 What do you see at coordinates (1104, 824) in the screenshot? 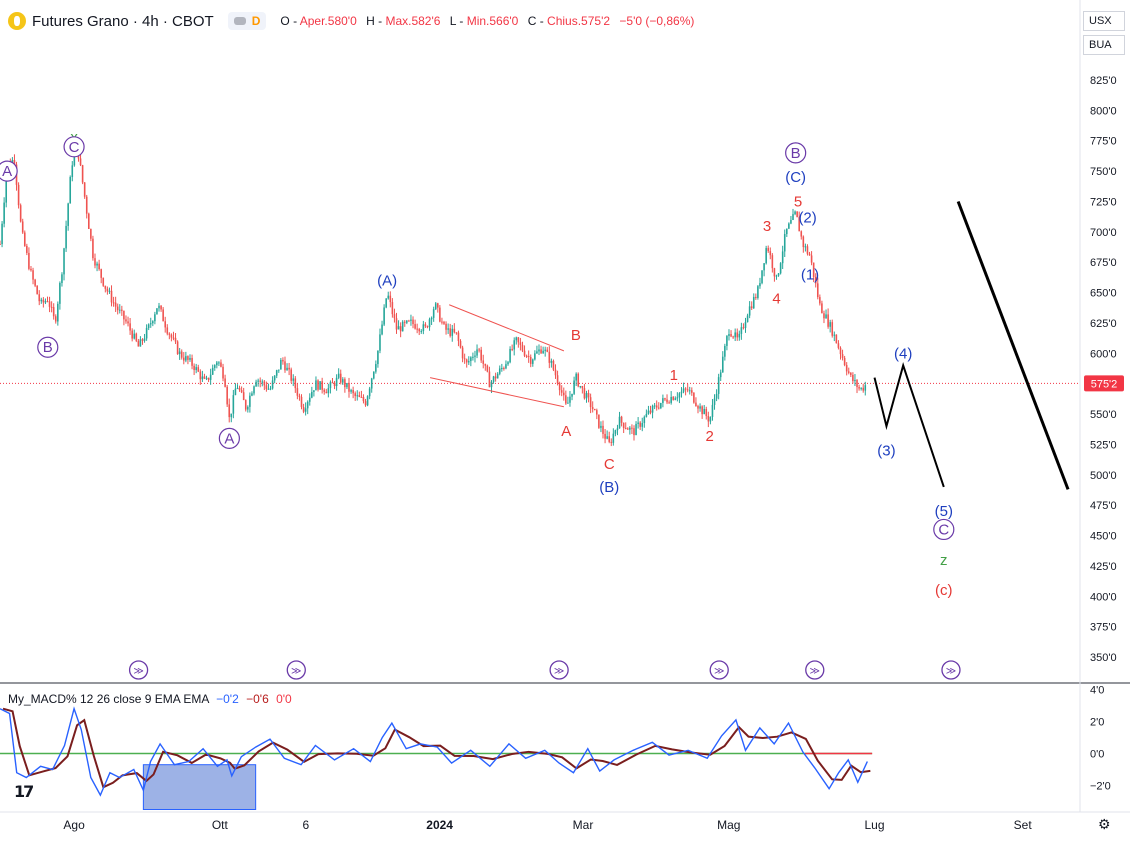
I see `settings-gear-icon: ⚙` at bounding box center [1104, 824].